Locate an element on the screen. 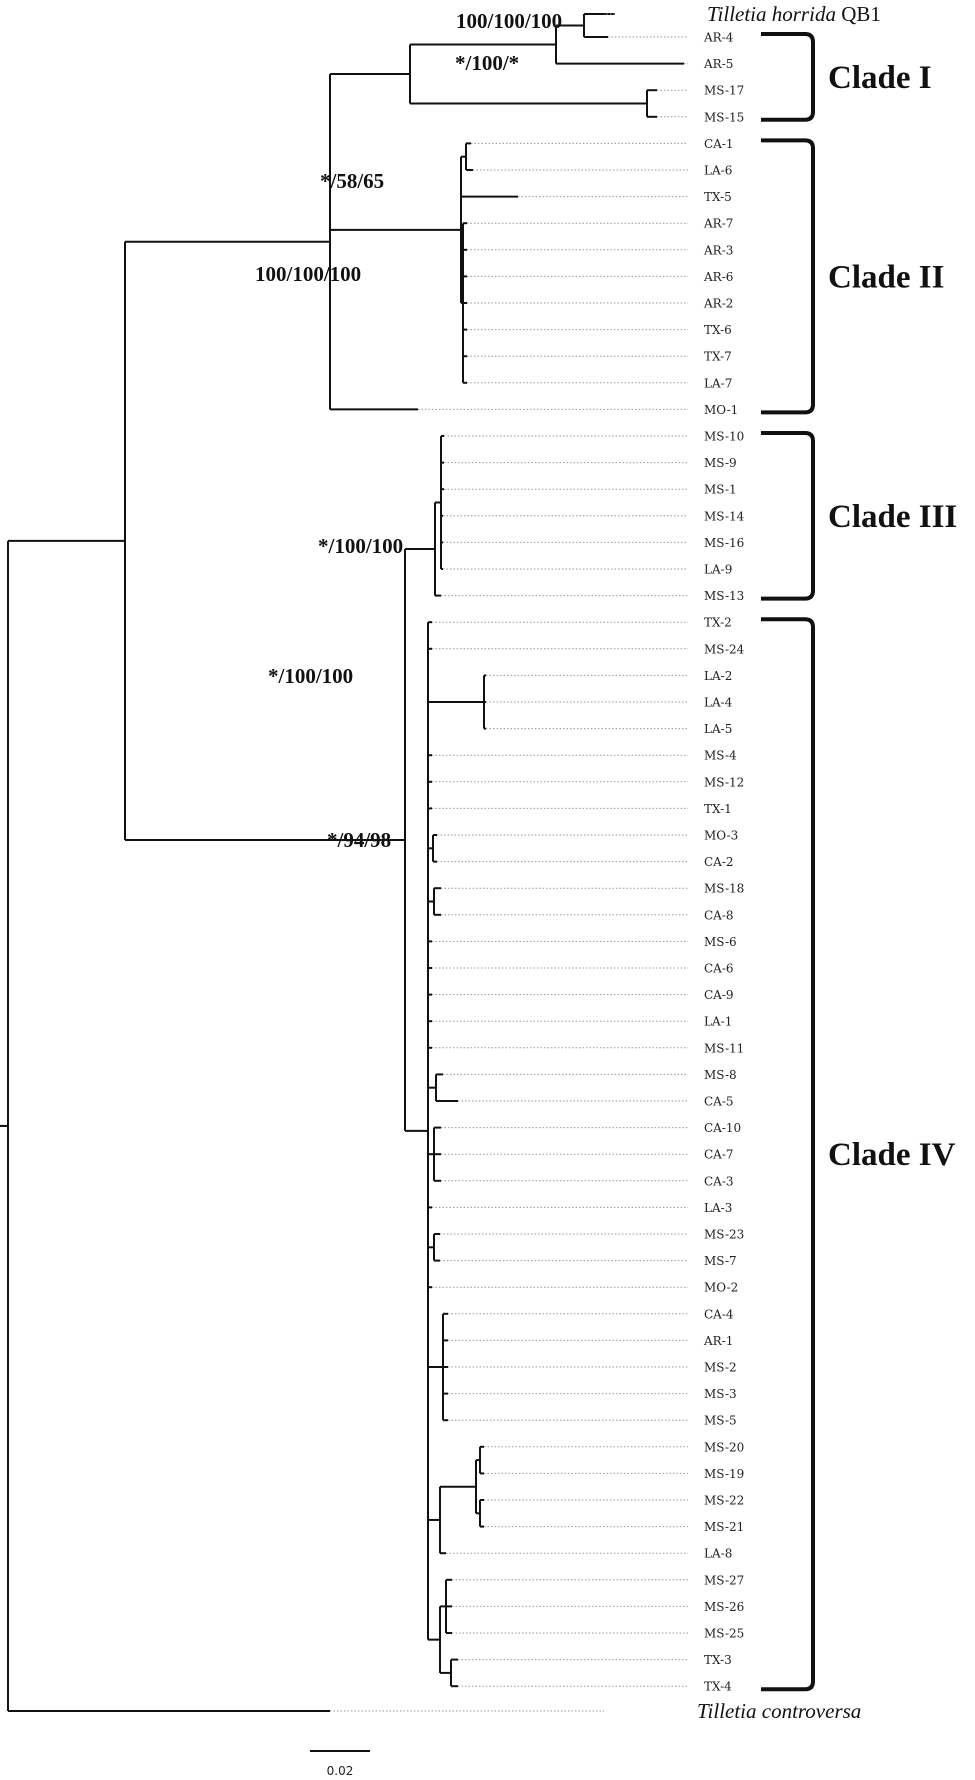 The height and width of the screenshot is (1780, 975). tip-label: CA-10 is located at coordinates (722, 1128).